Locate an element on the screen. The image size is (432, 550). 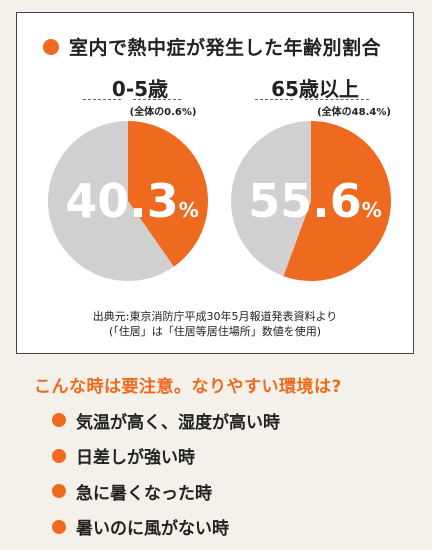
list-item: 暑いのに風がない時 is located at coordinates (166, 527).